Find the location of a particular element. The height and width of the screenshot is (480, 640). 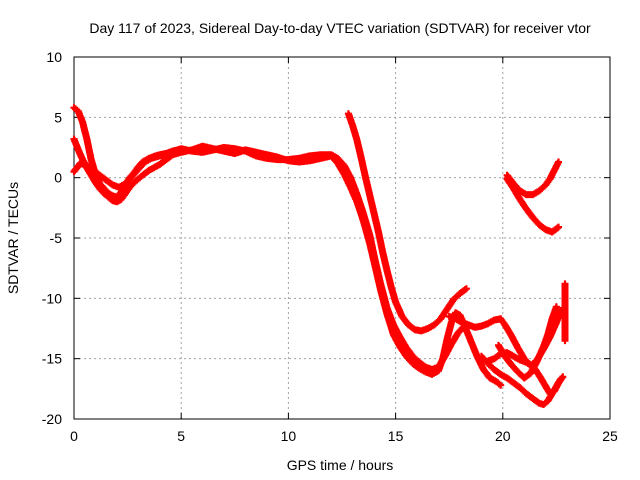

x-tick-label: 5 is located at coordinates (181, 436).